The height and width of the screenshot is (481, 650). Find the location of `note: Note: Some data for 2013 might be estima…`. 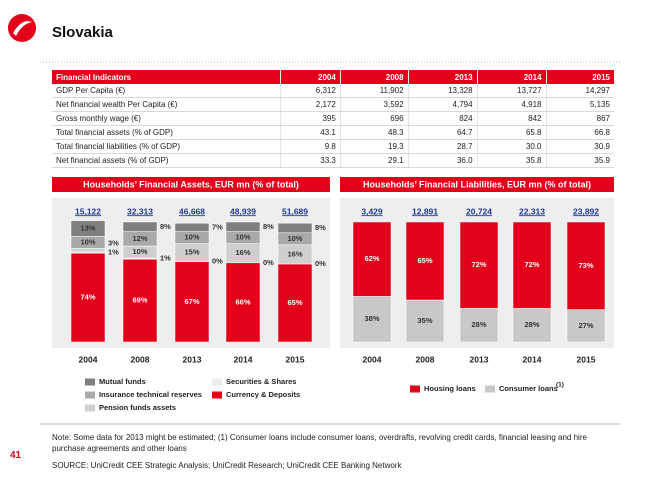

note: Note: Some data for 2013 might be estima… is located at coordinates (319, 443).